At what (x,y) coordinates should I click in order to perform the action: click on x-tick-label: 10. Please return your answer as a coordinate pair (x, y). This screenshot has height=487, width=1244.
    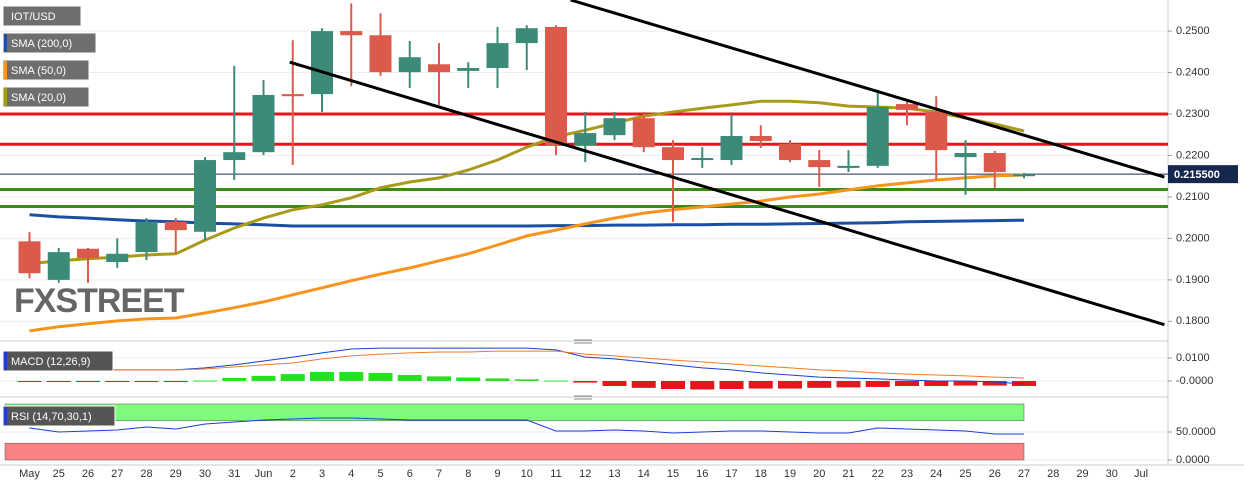
    Looking at the image, I should click on (527, 474).